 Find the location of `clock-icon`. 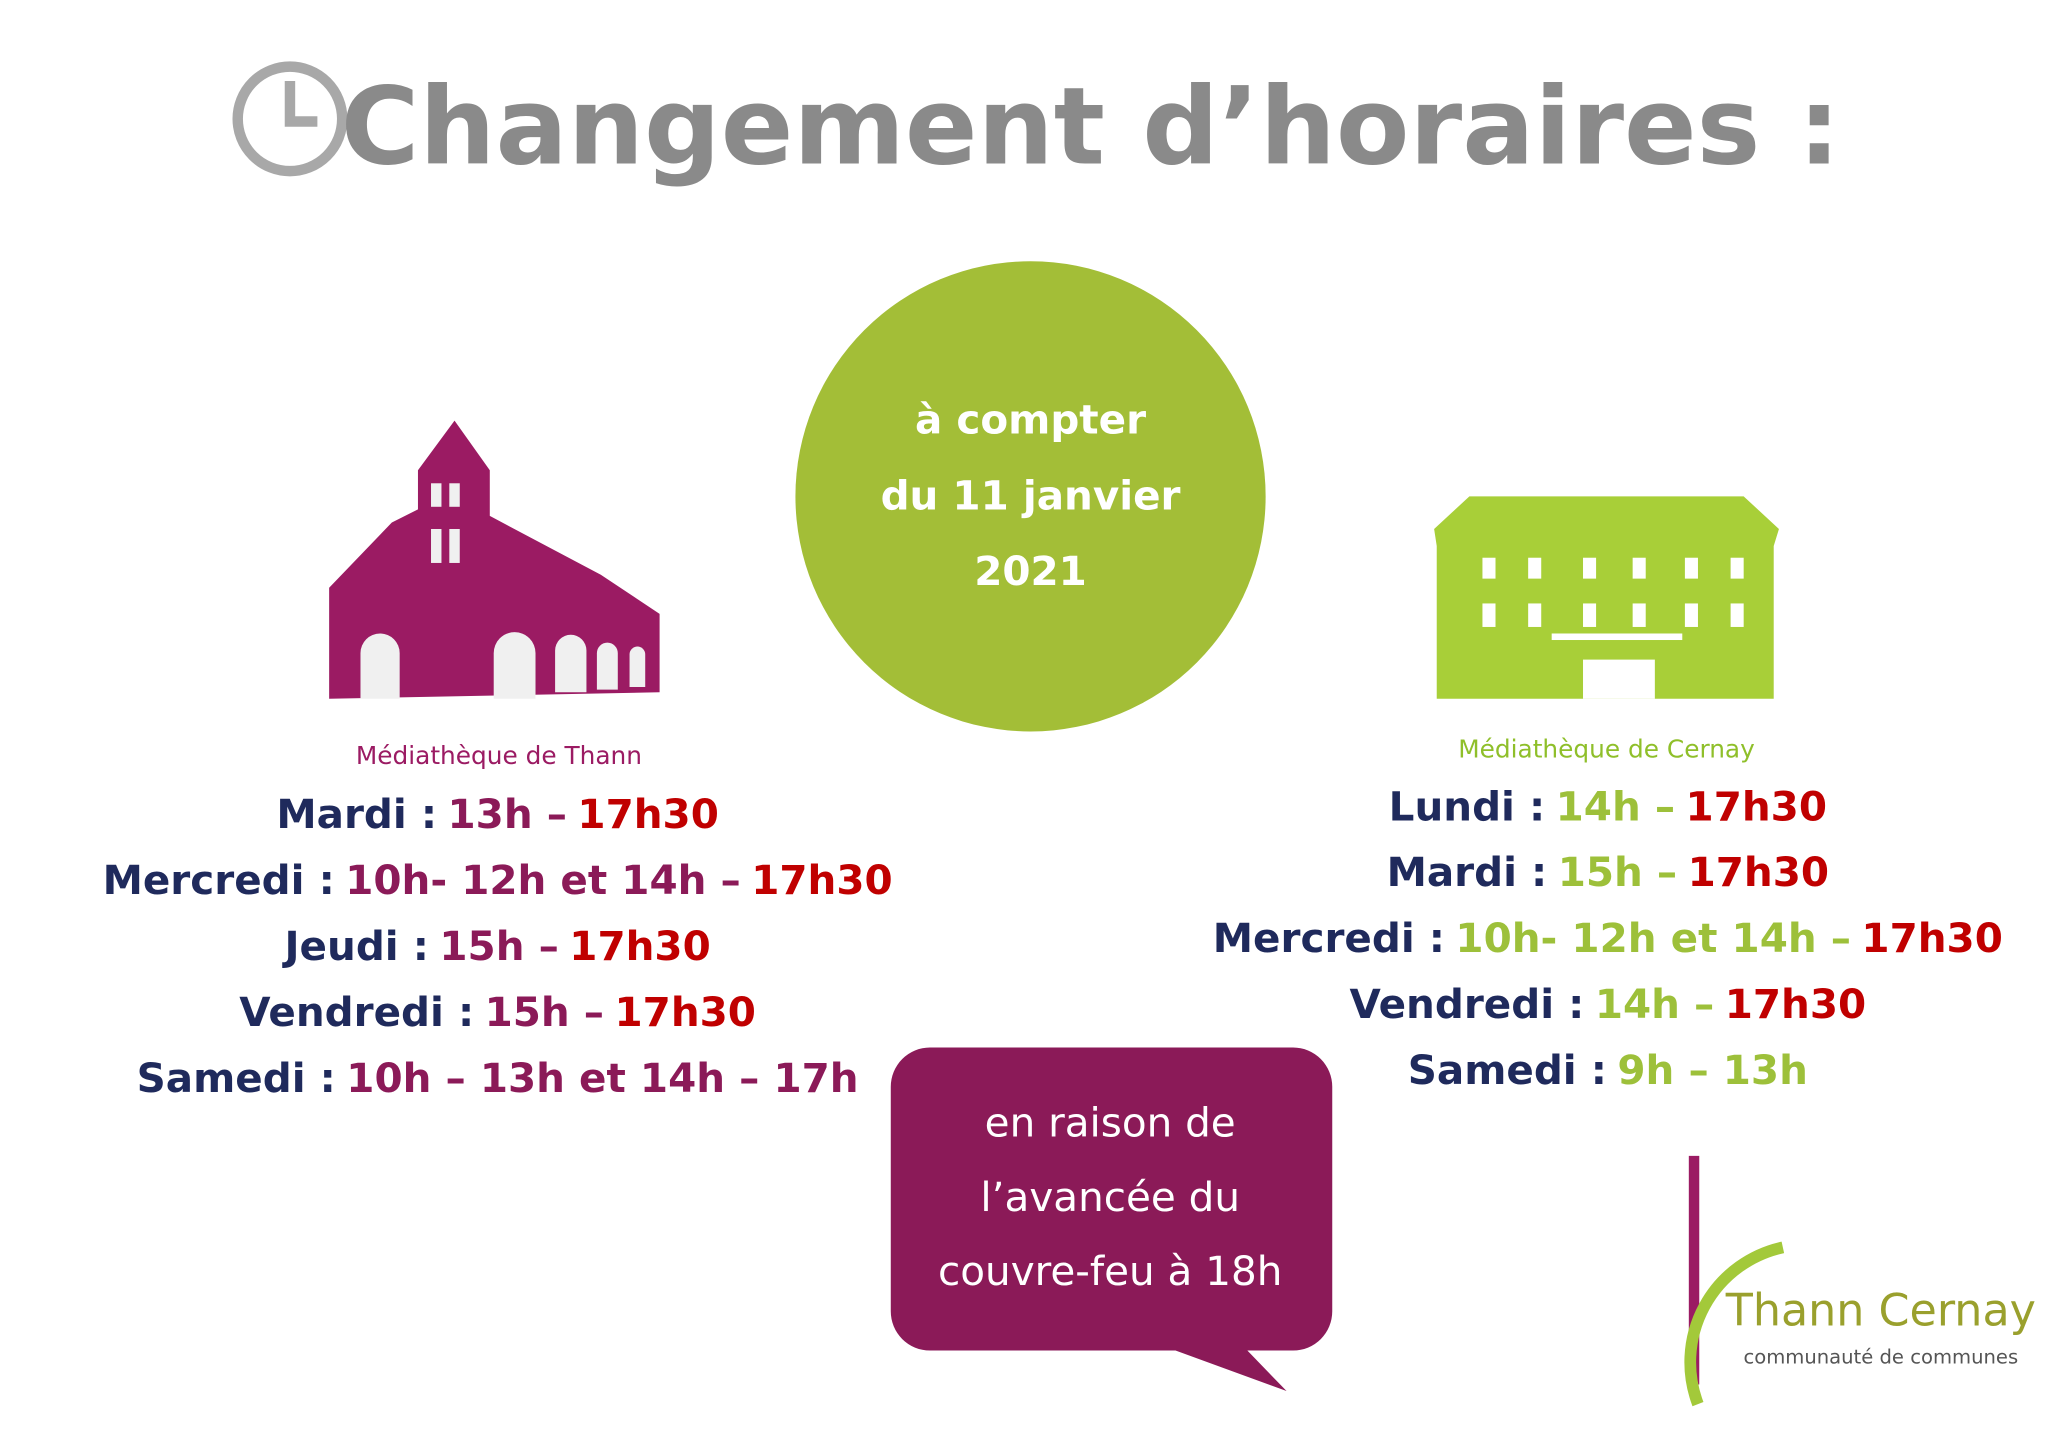

clock-icon is located at coordinates (290, 119).